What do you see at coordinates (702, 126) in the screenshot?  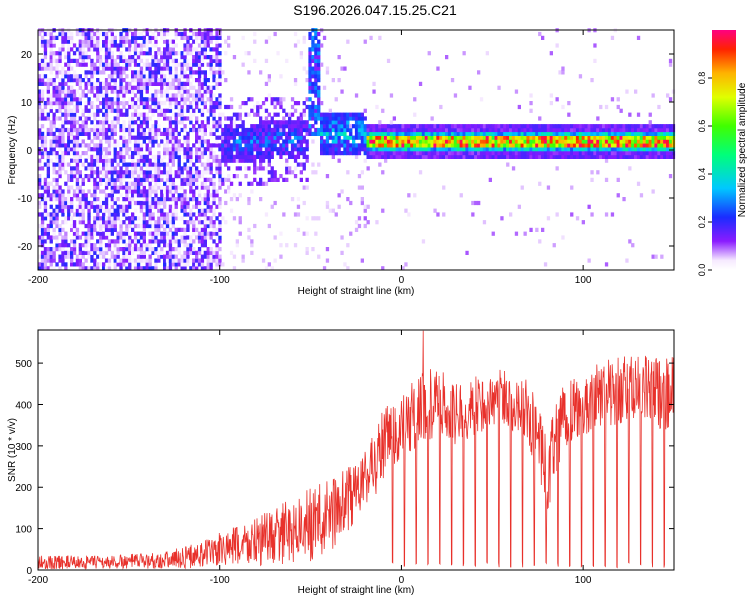 I see `colorbar-tick-label: 0.6` at bounding box center [702, 126].